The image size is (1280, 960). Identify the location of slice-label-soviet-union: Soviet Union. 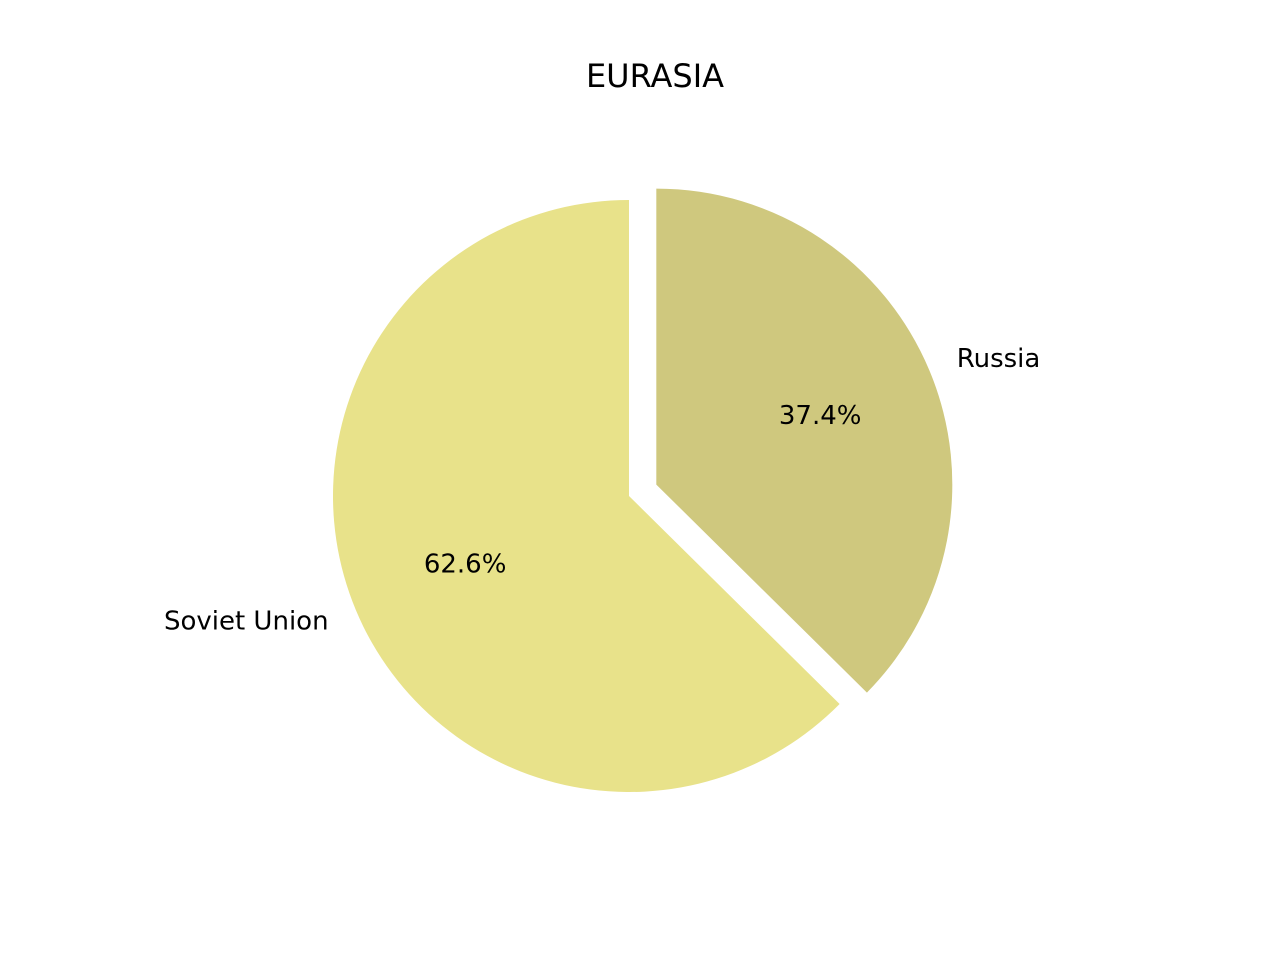
(246, 622).